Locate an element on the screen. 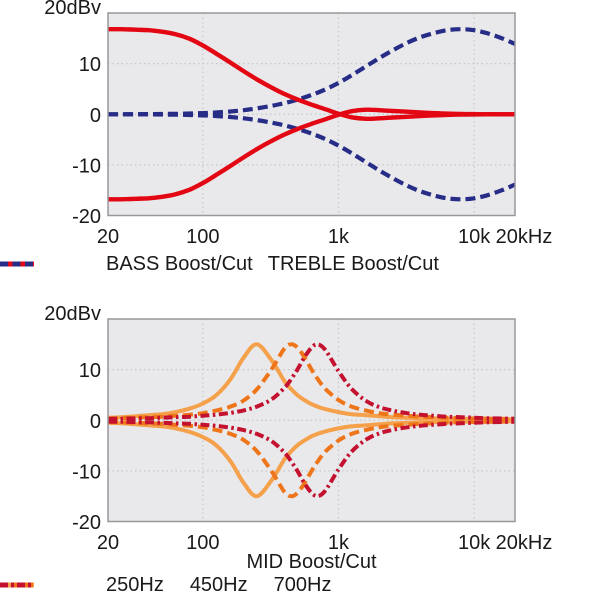 This screenshot has width=600, height=600. mid-700-boost-curve is located at coordinates (311, 381).